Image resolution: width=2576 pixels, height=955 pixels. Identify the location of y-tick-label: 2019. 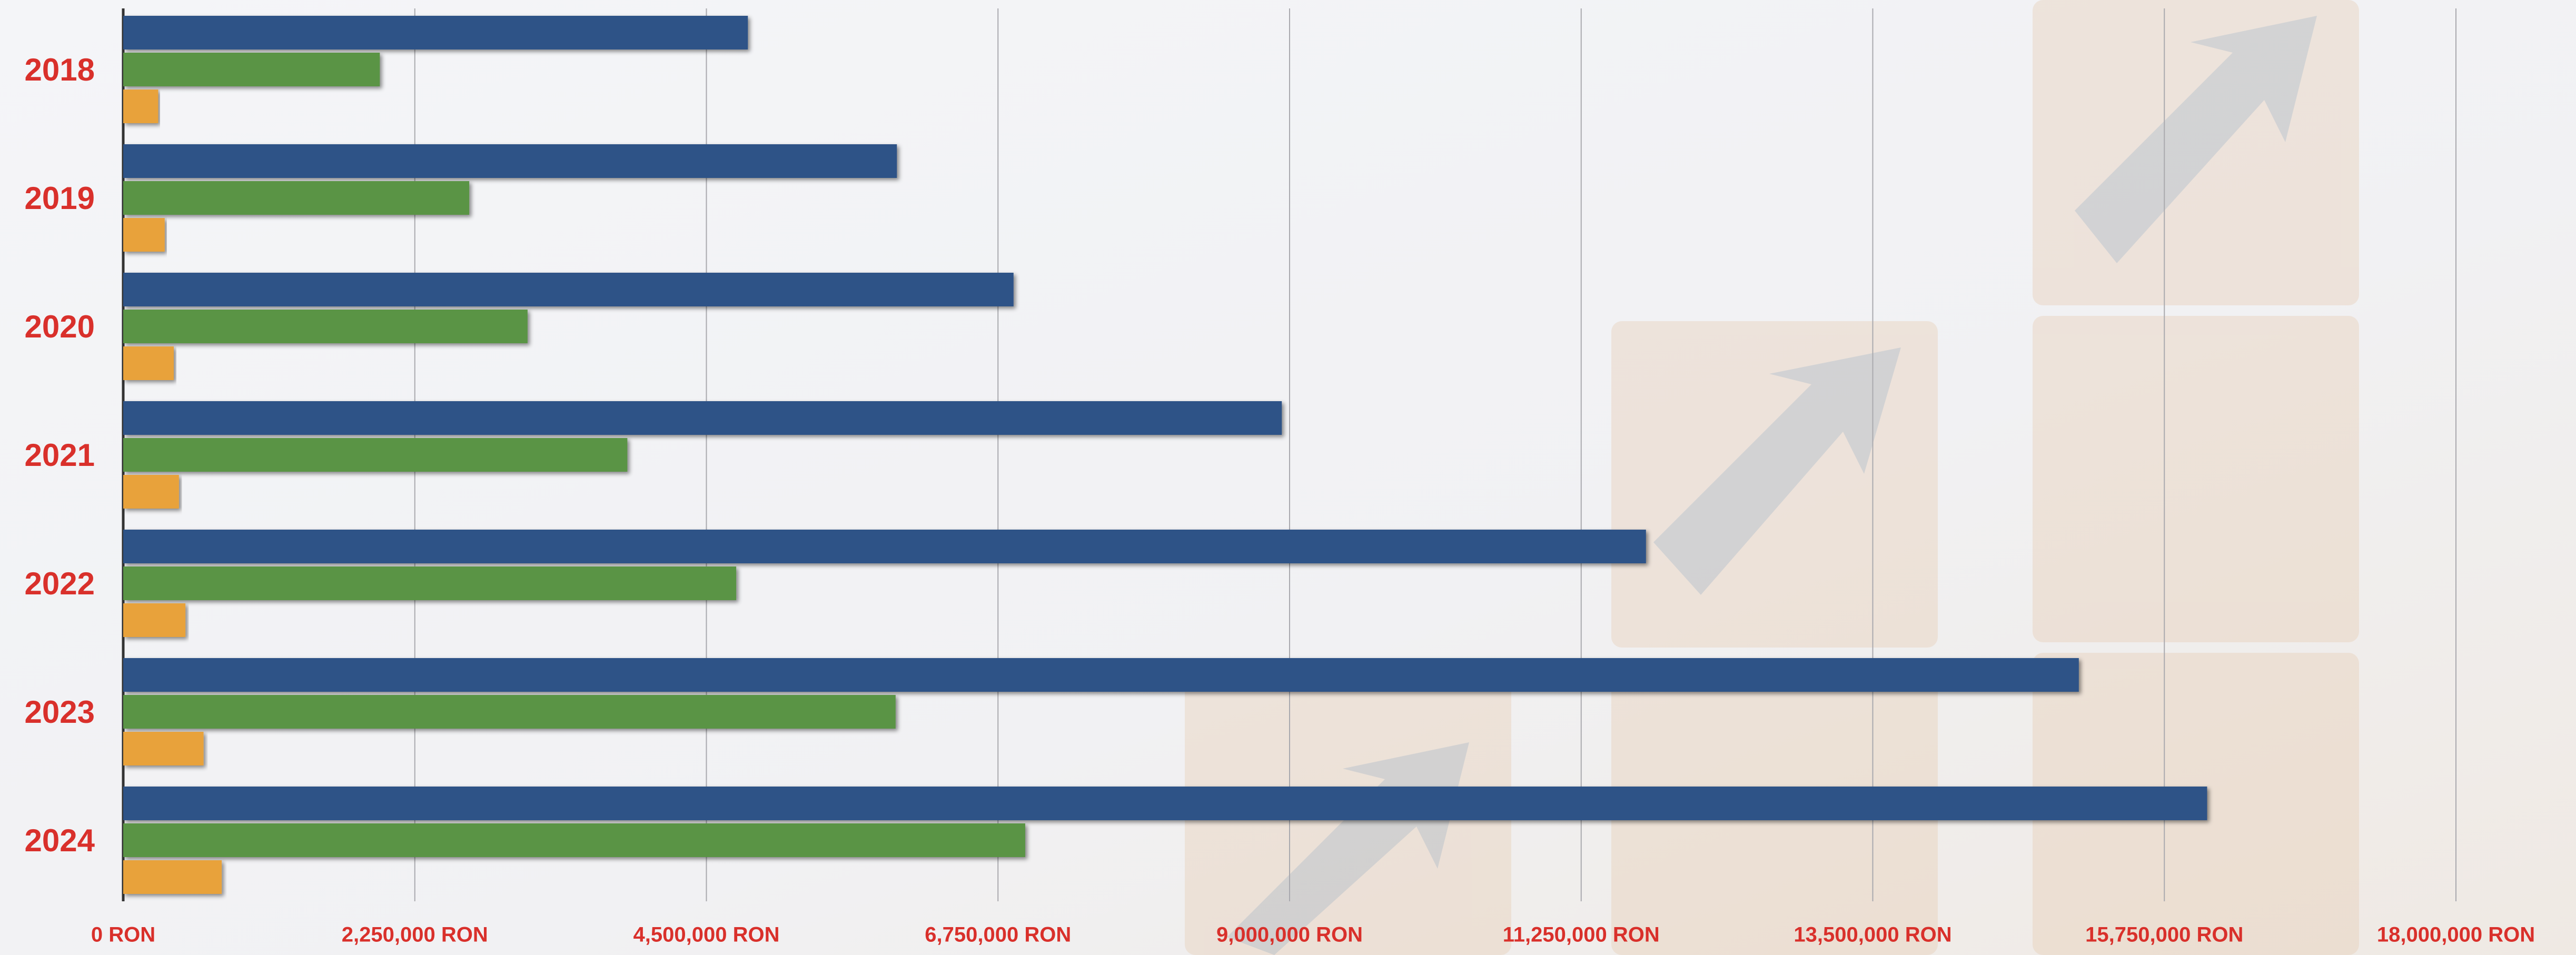
(60, 198).